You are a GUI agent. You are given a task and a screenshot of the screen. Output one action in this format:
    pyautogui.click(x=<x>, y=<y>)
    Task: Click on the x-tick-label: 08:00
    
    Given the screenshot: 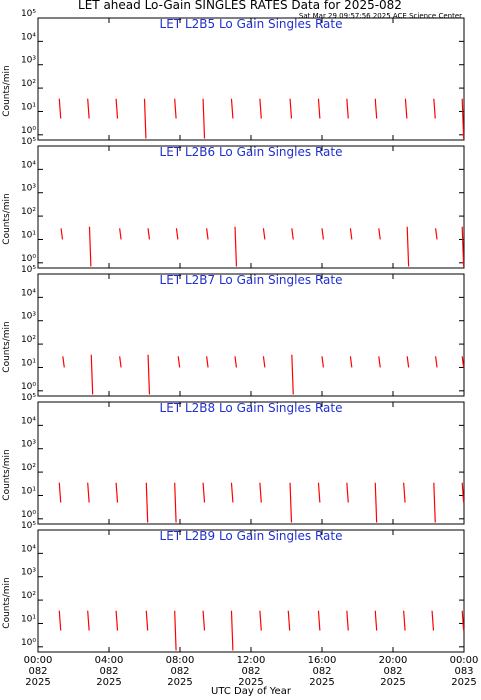 What is the action you would take?
    pyautogui.click(x=180, y=660)
    